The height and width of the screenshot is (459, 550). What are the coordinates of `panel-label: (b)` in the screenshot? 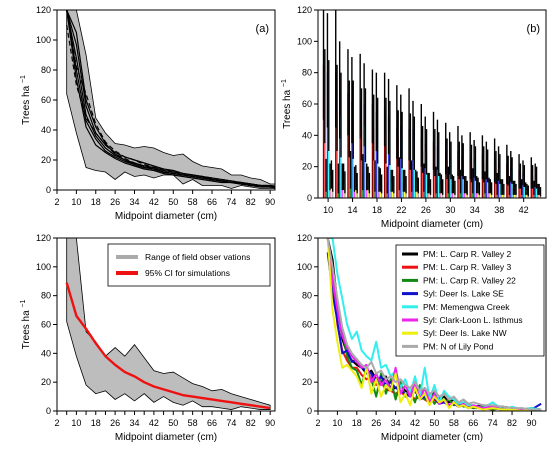 It's located at (533, 29).